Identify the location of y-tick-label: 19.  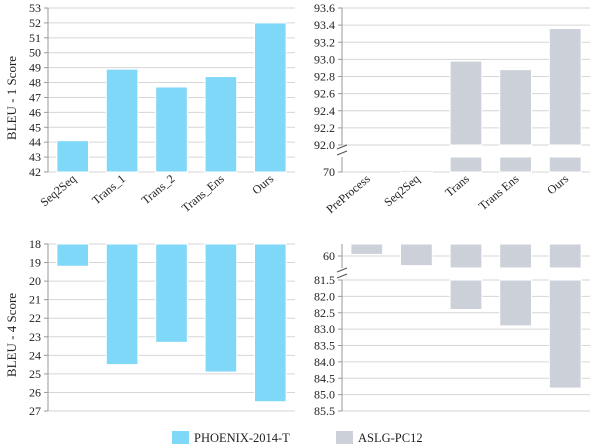
(35, 263).